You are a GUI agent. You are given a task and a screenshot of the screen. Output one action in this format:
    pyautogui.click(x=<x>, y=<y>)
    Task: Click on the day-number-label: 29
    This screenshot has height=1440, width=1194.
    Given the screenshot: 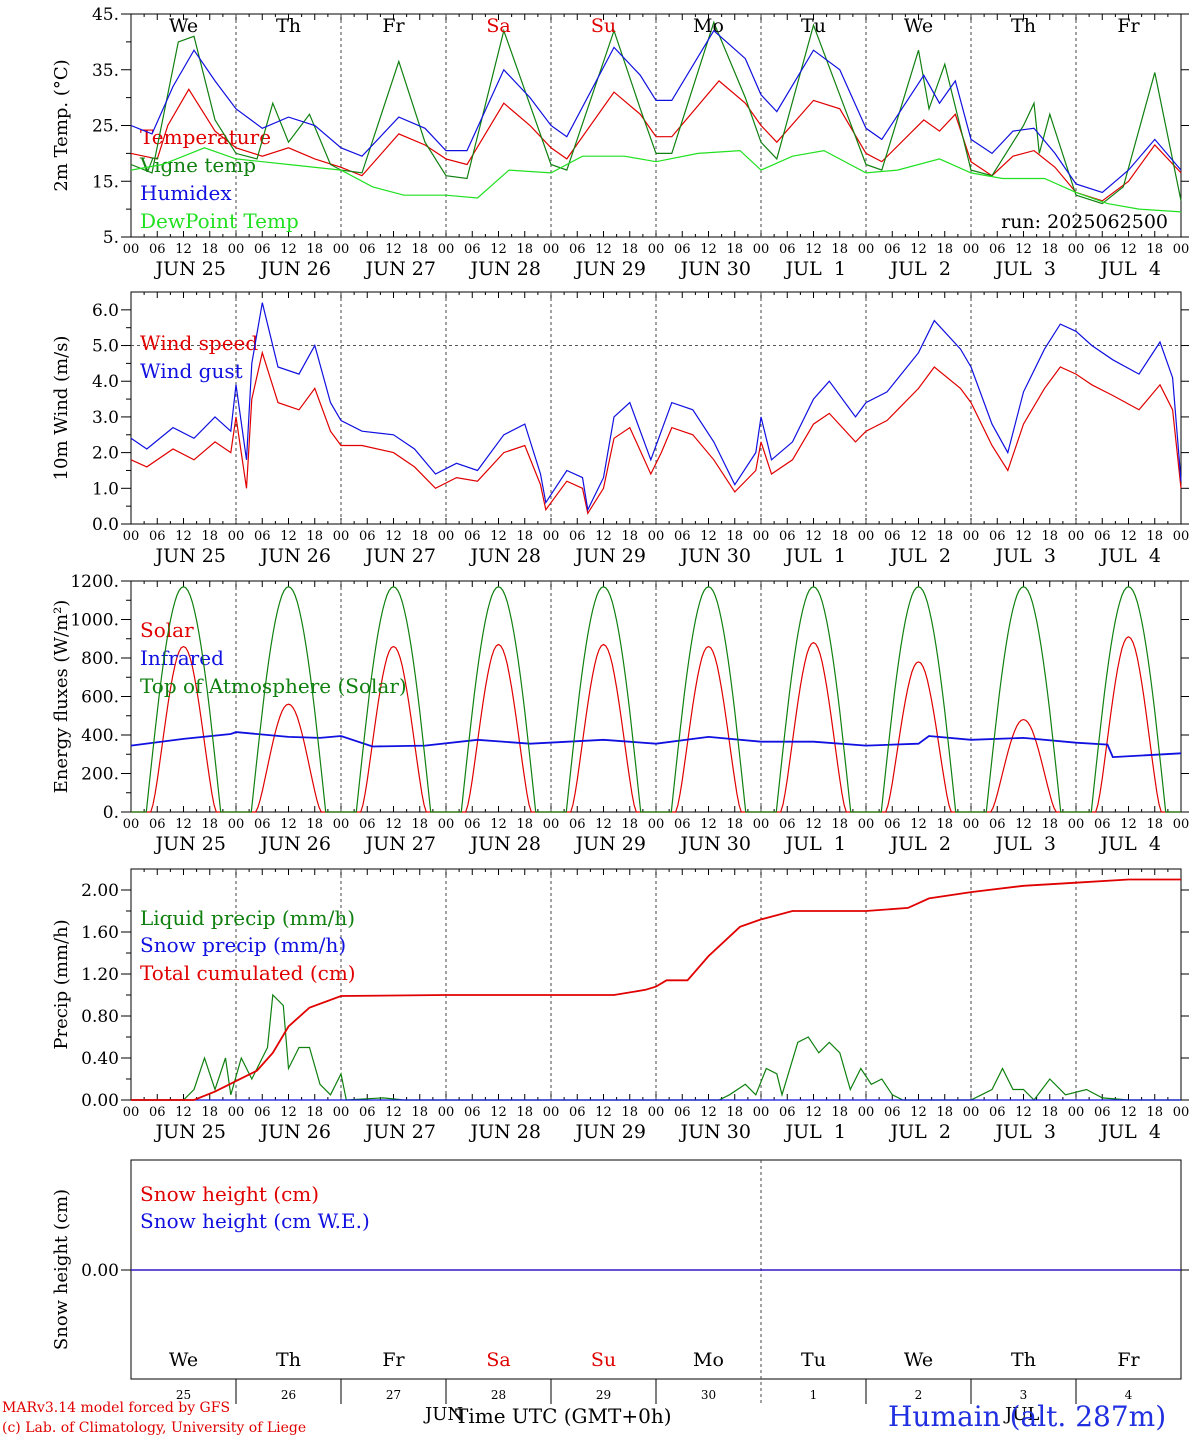 What is the action you would take?
    pyautogui.click(x=603, y=1395)
    